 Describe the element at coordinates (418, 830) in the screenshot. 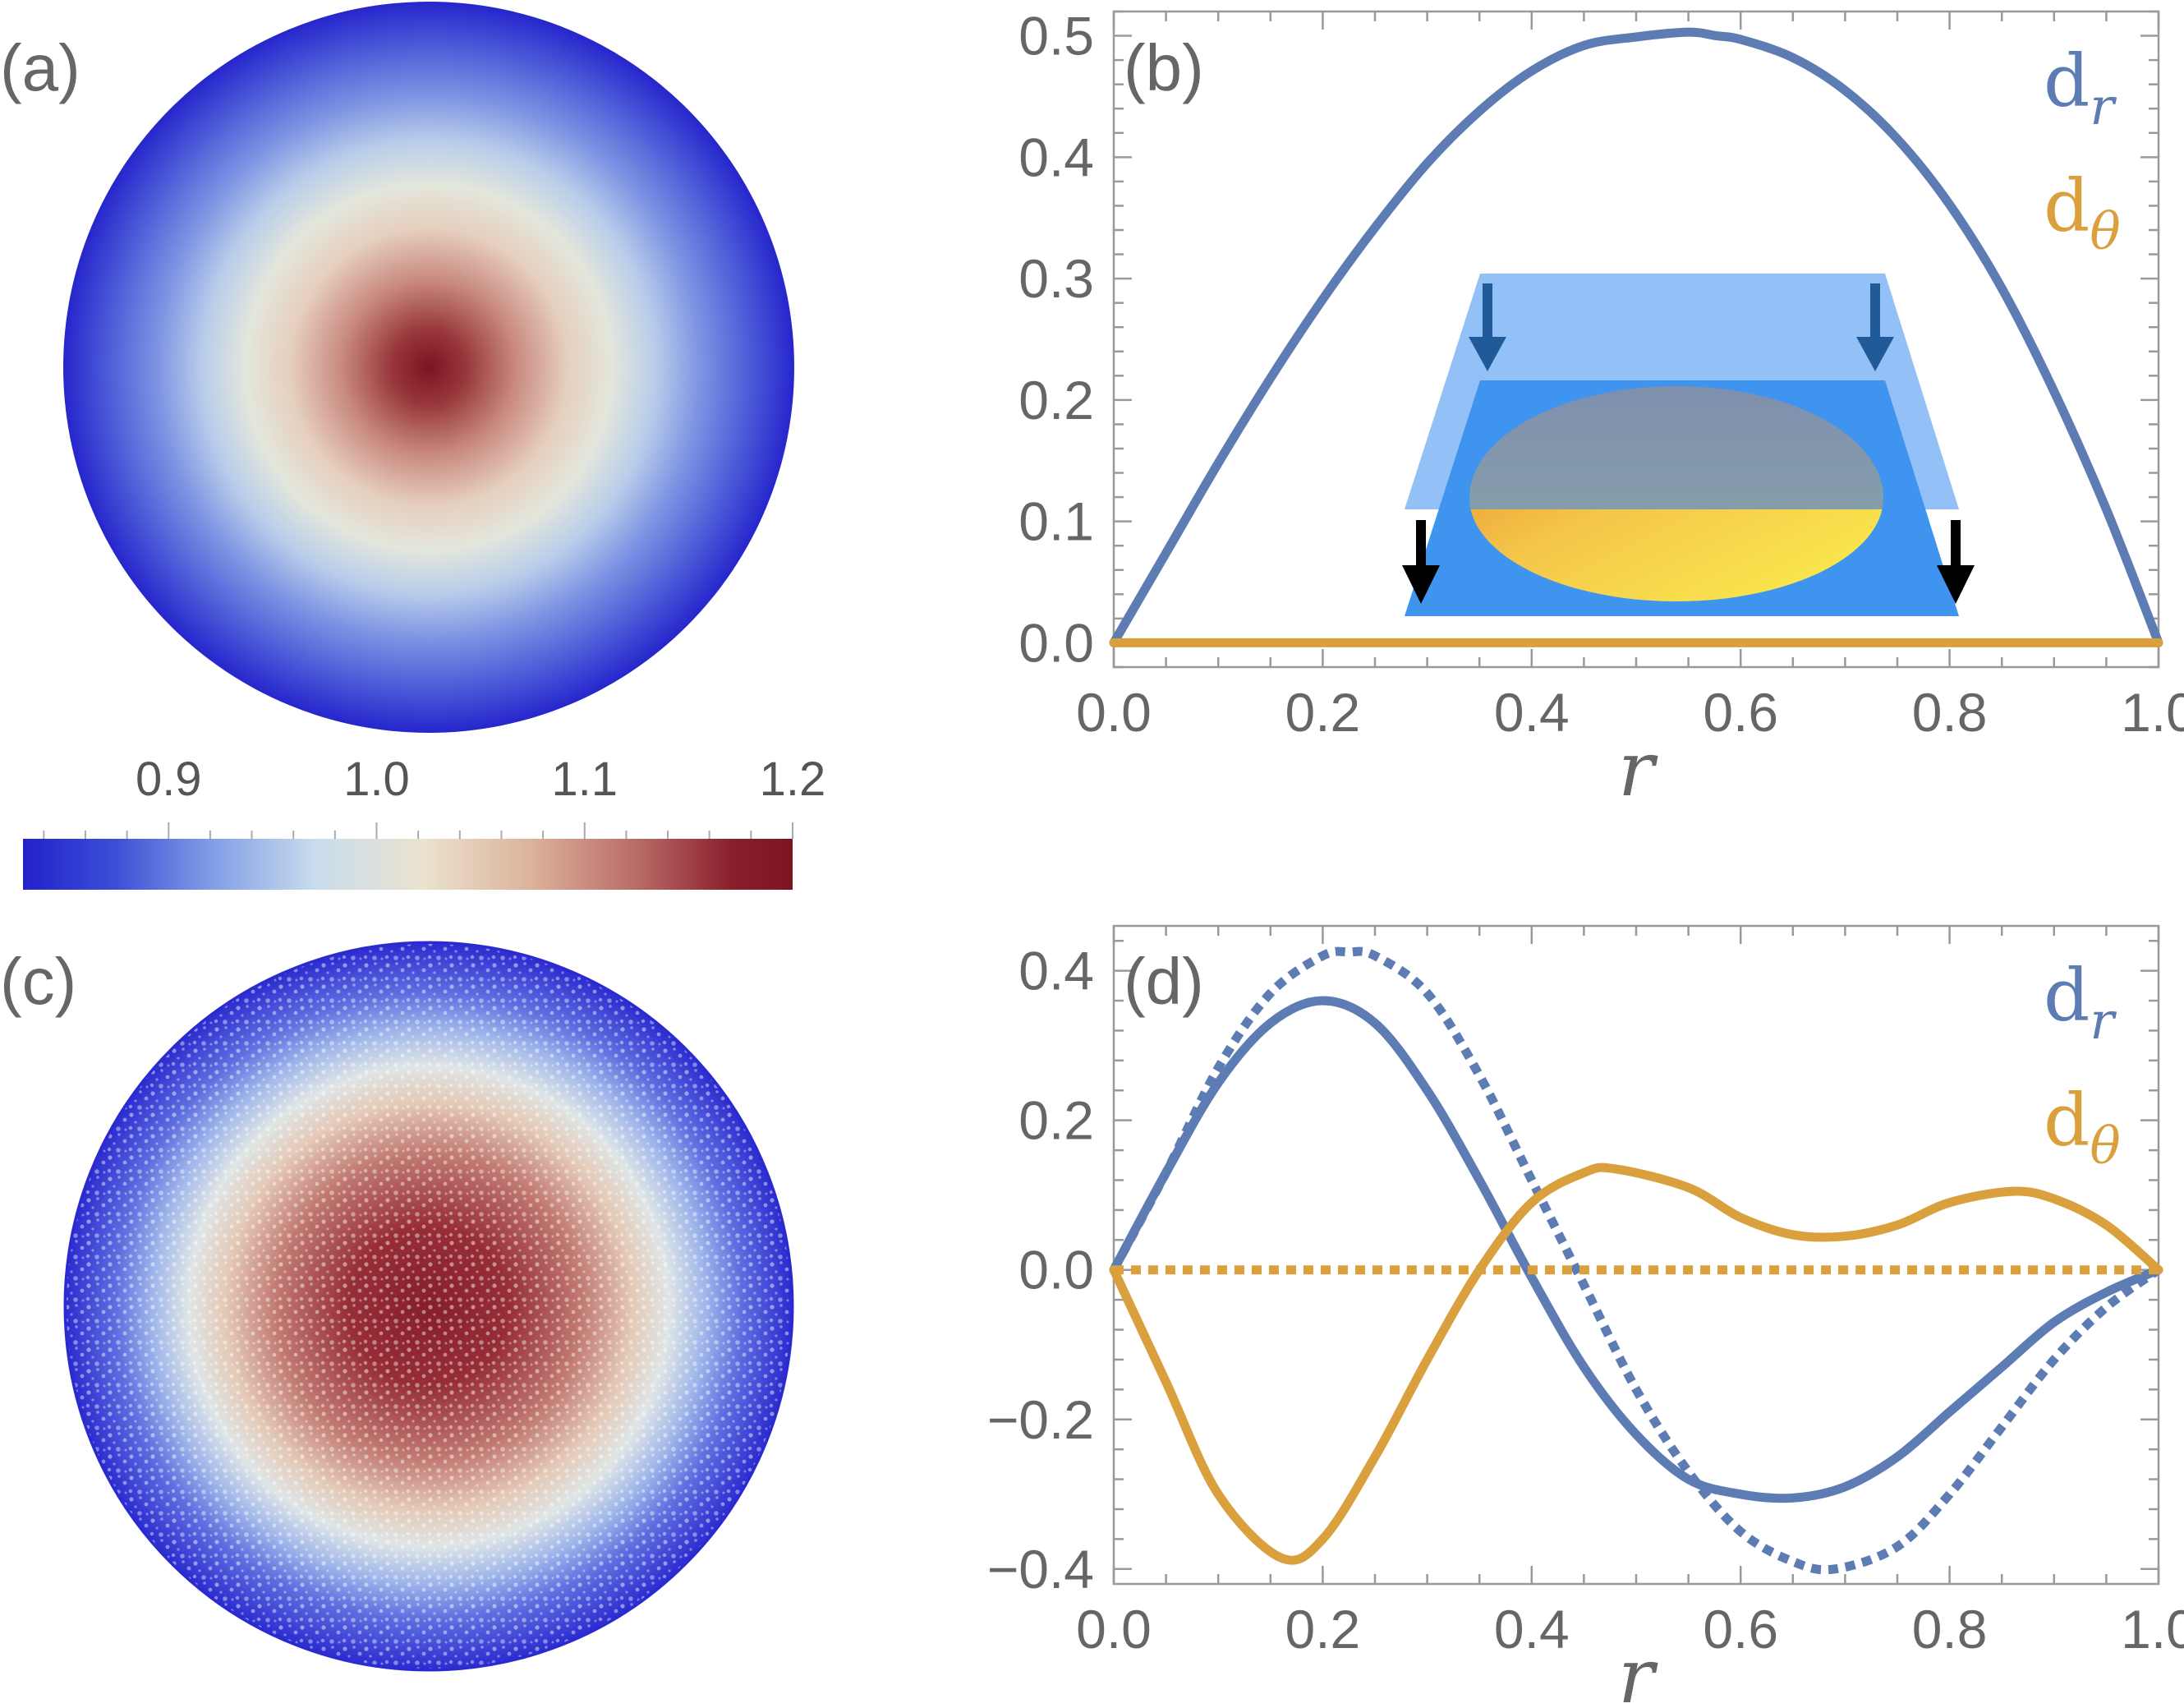

I see `colorbar-ticks` at that location.